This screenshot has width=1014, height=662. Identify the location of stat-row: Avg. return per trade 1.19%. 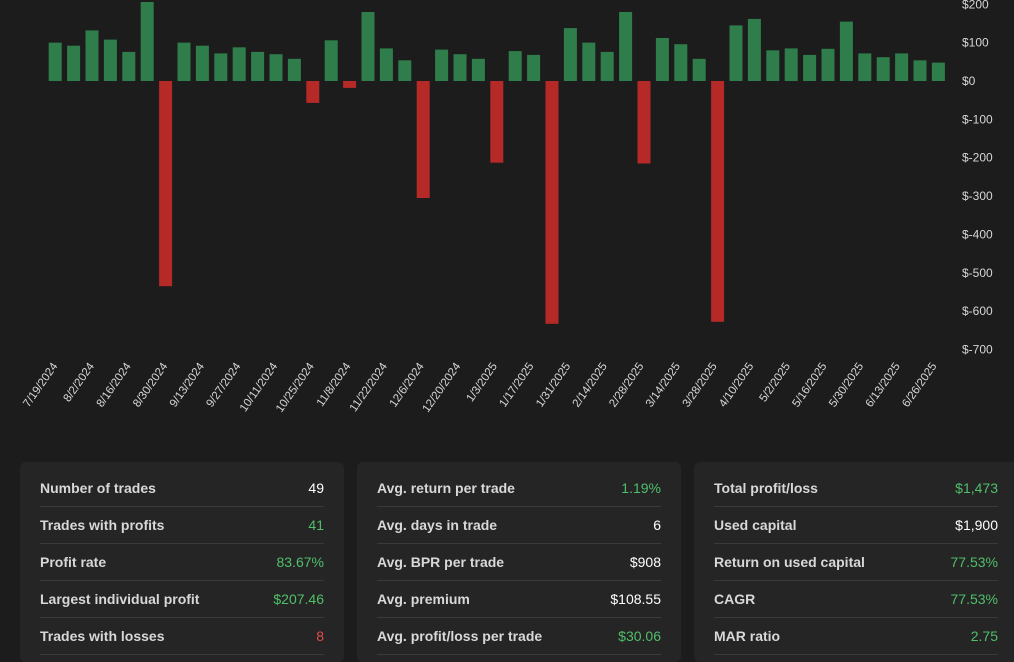
(519, 488).